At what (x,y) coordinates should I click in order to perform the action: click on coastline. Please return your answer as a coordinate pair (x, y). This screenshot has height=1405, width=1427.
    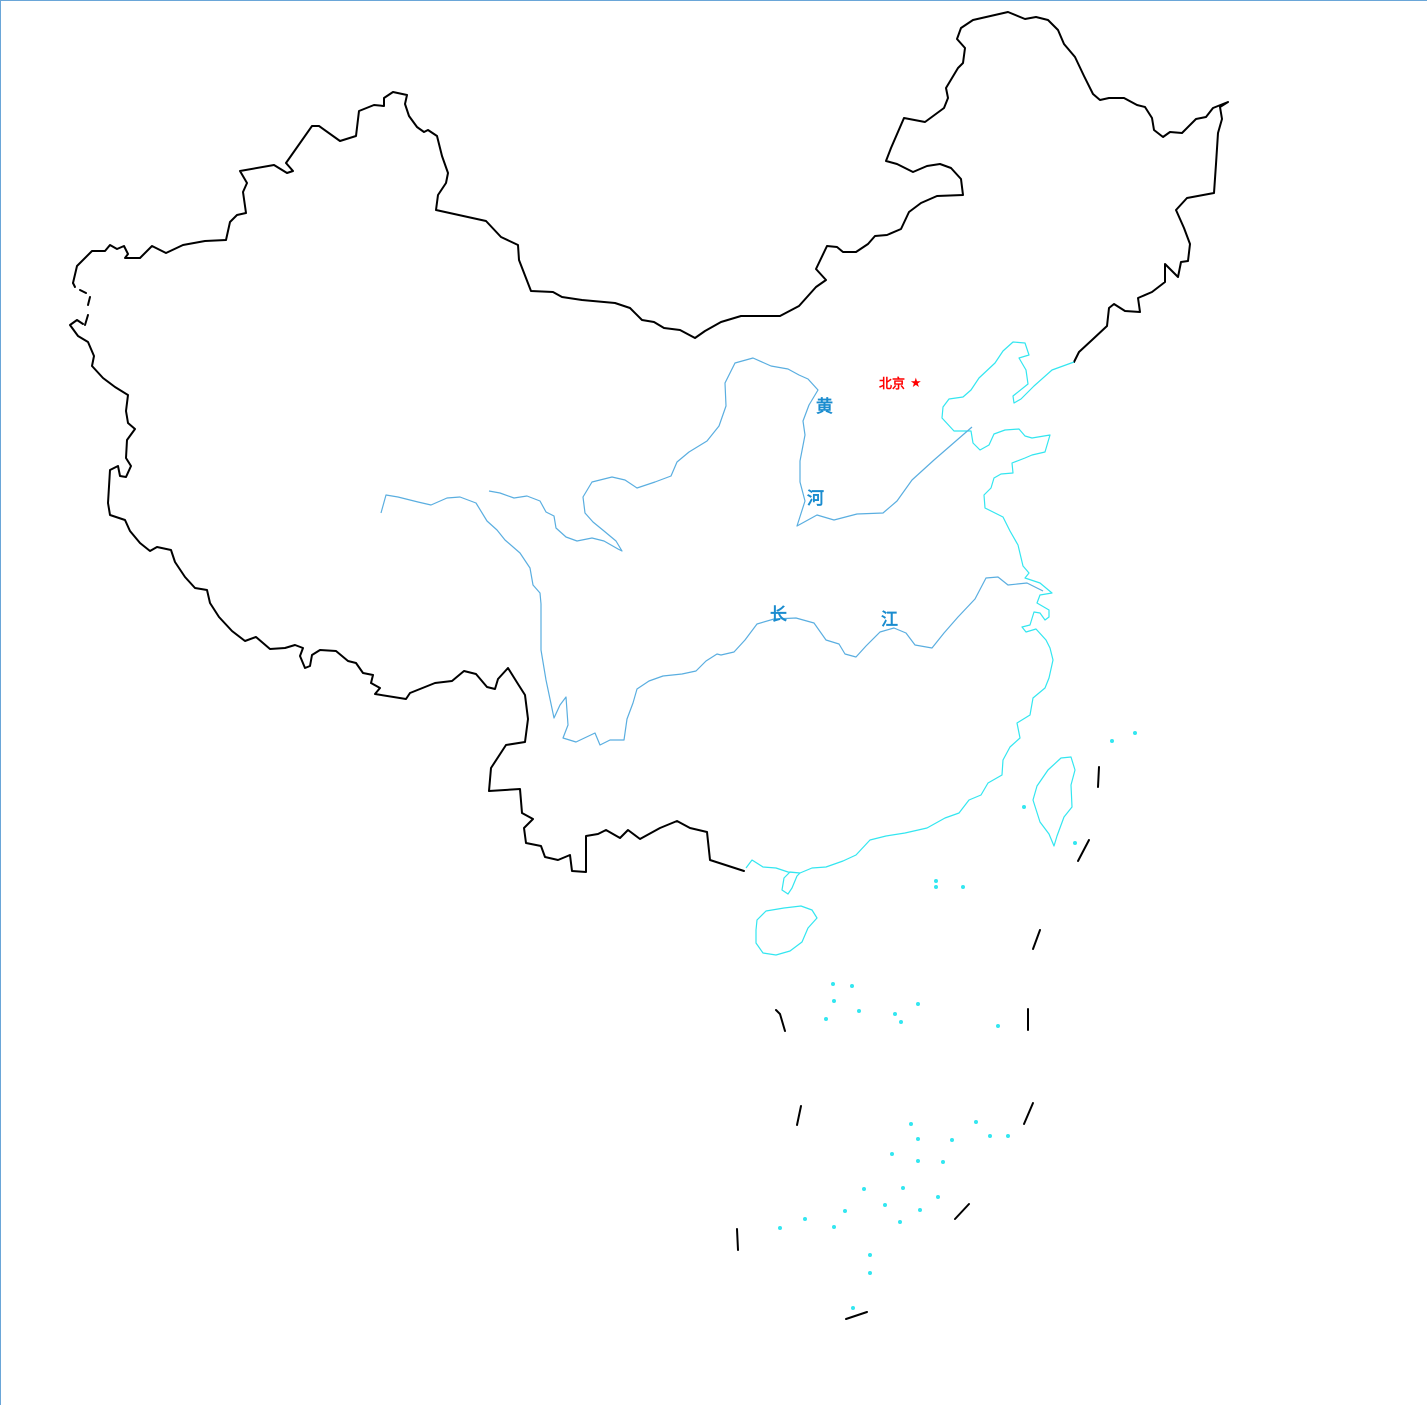
    Looking at the image, I should click on (910, 618).